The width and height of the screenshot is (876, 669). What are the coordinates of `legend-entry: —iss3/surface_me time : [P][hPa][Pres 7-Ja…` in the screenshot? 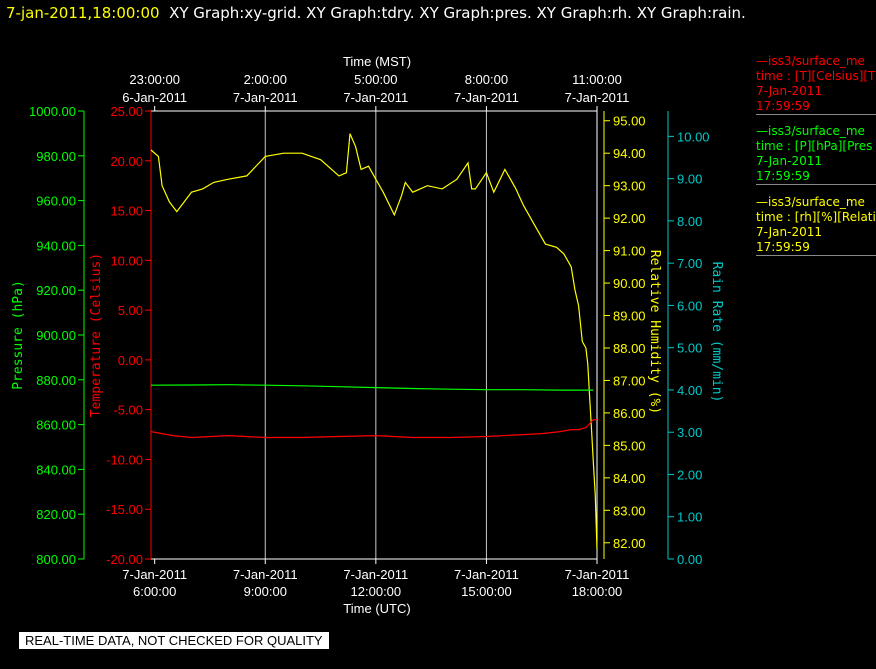 It's located at (816, 154).